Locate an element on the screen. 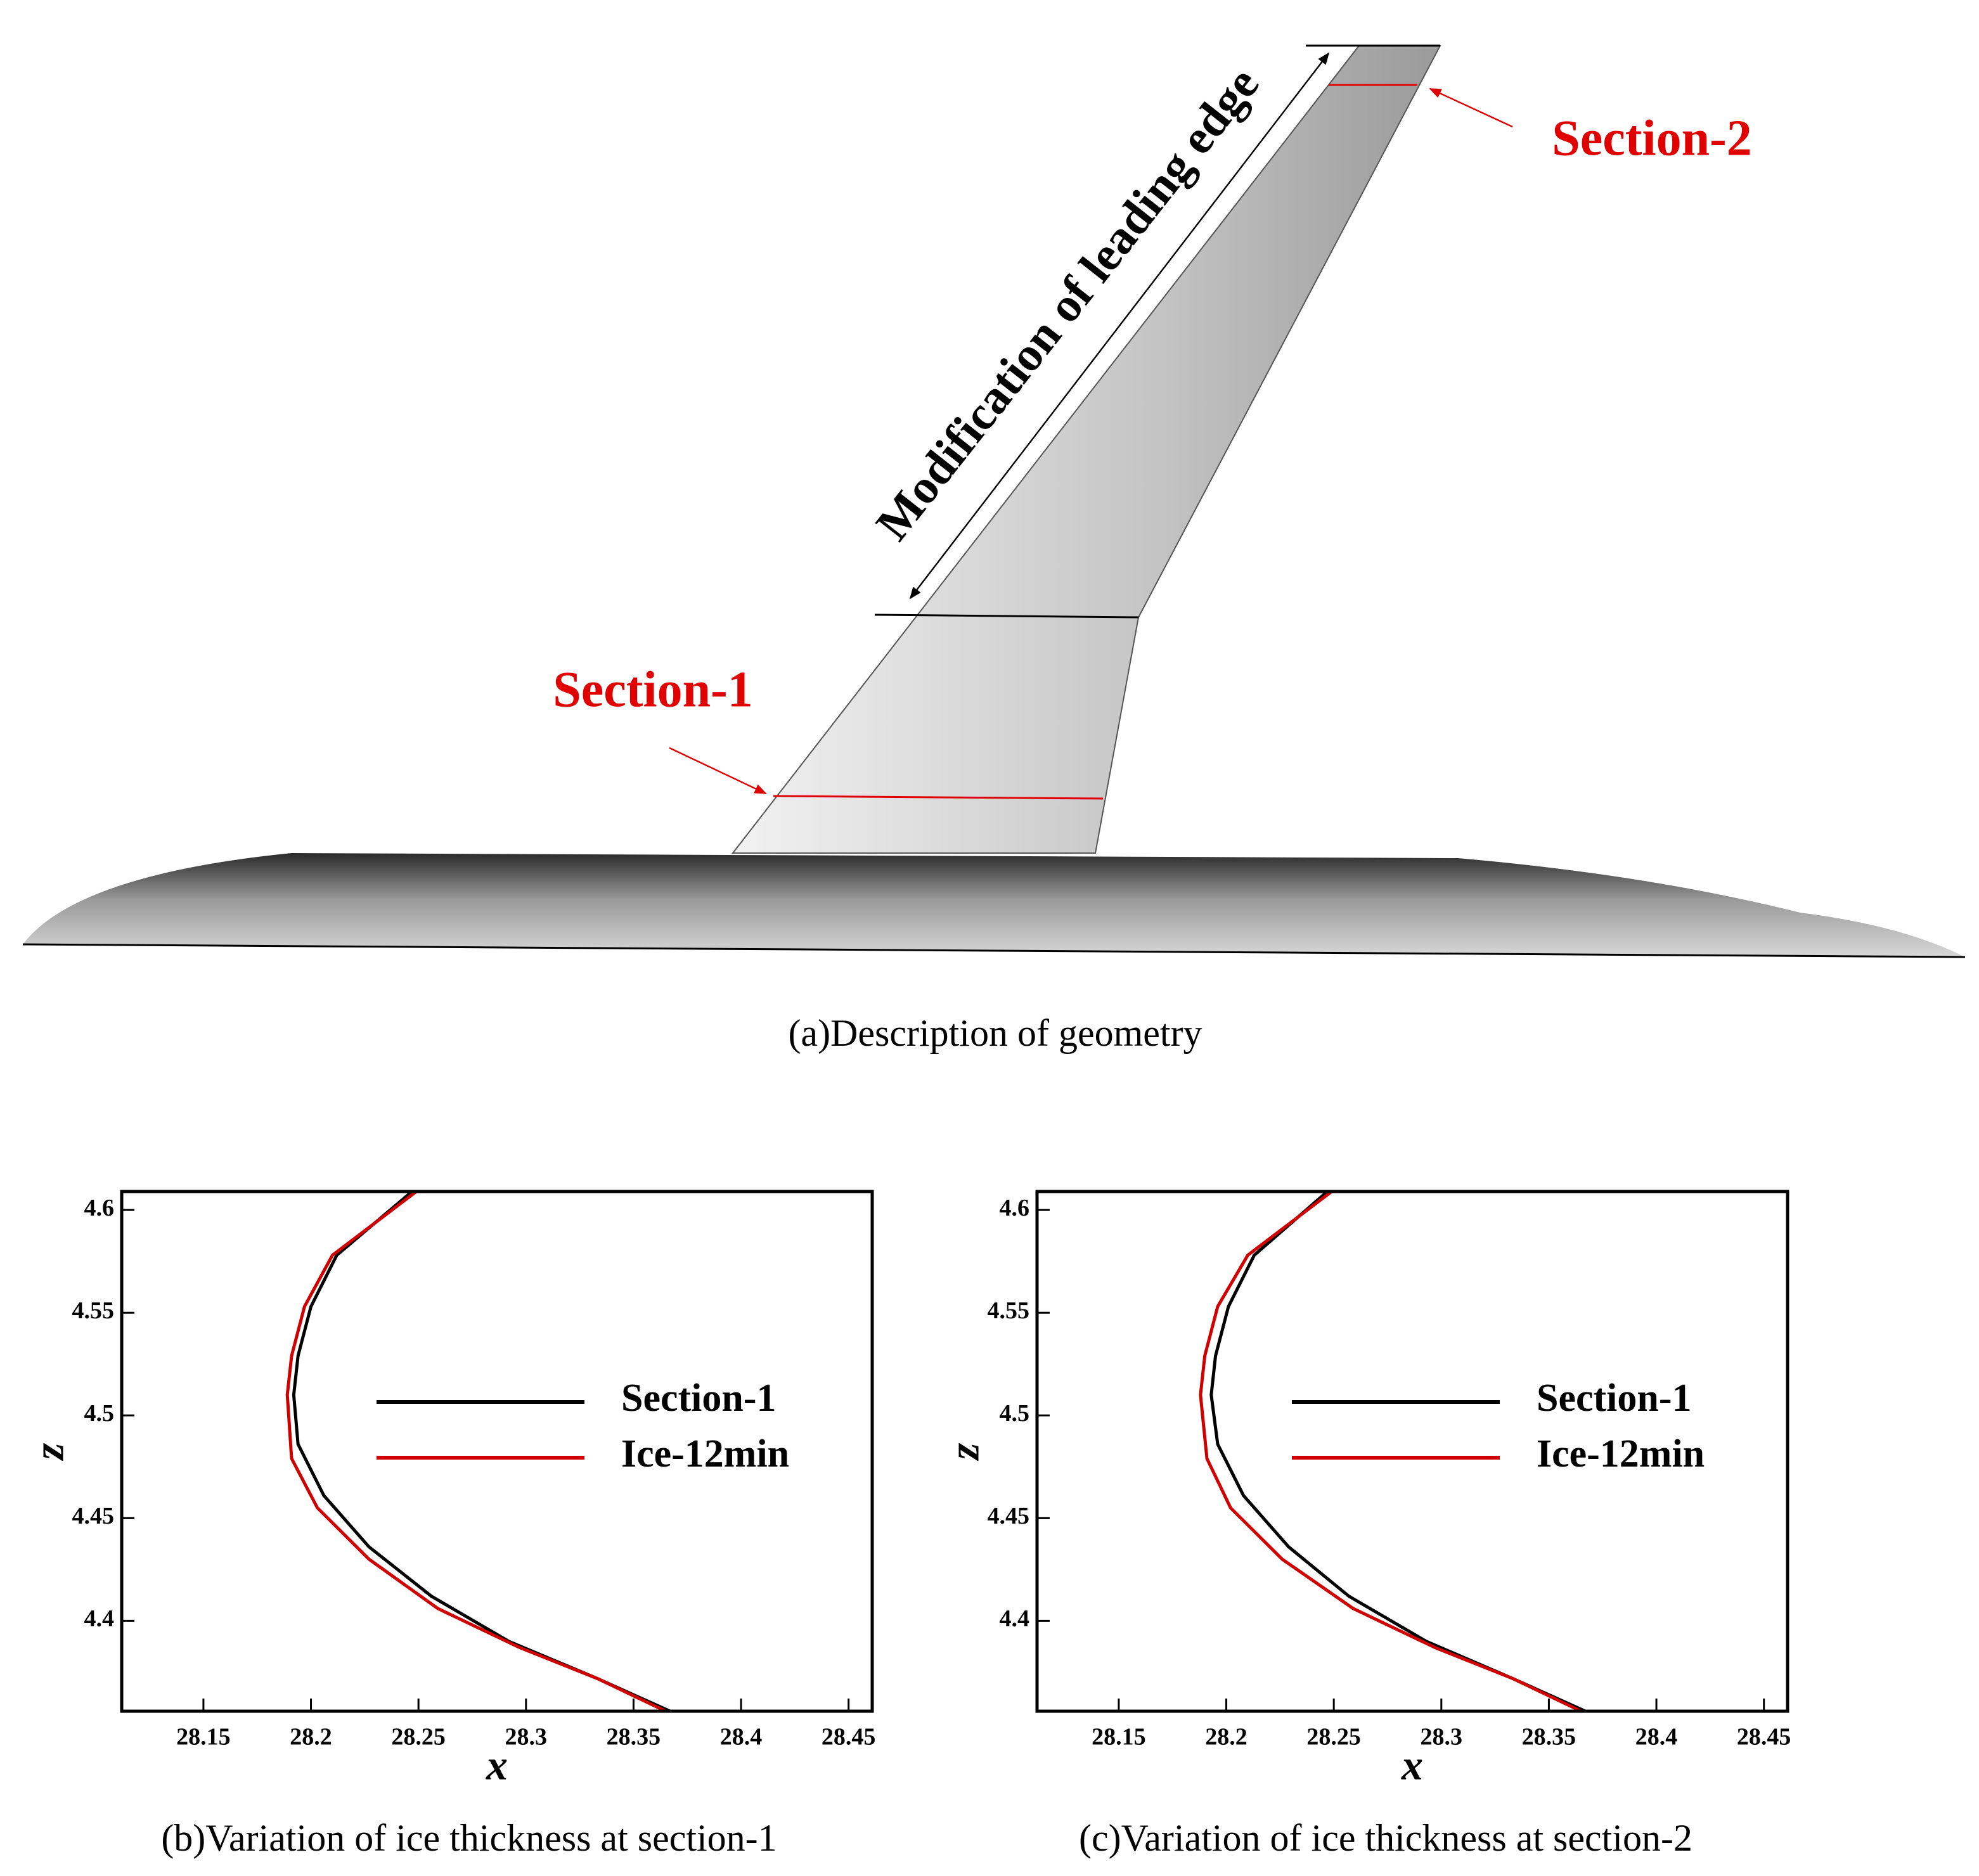 The height and width of the screenshot is (1876, 1979). section-1-label: Section-1 is located at coordinates (653, 689).